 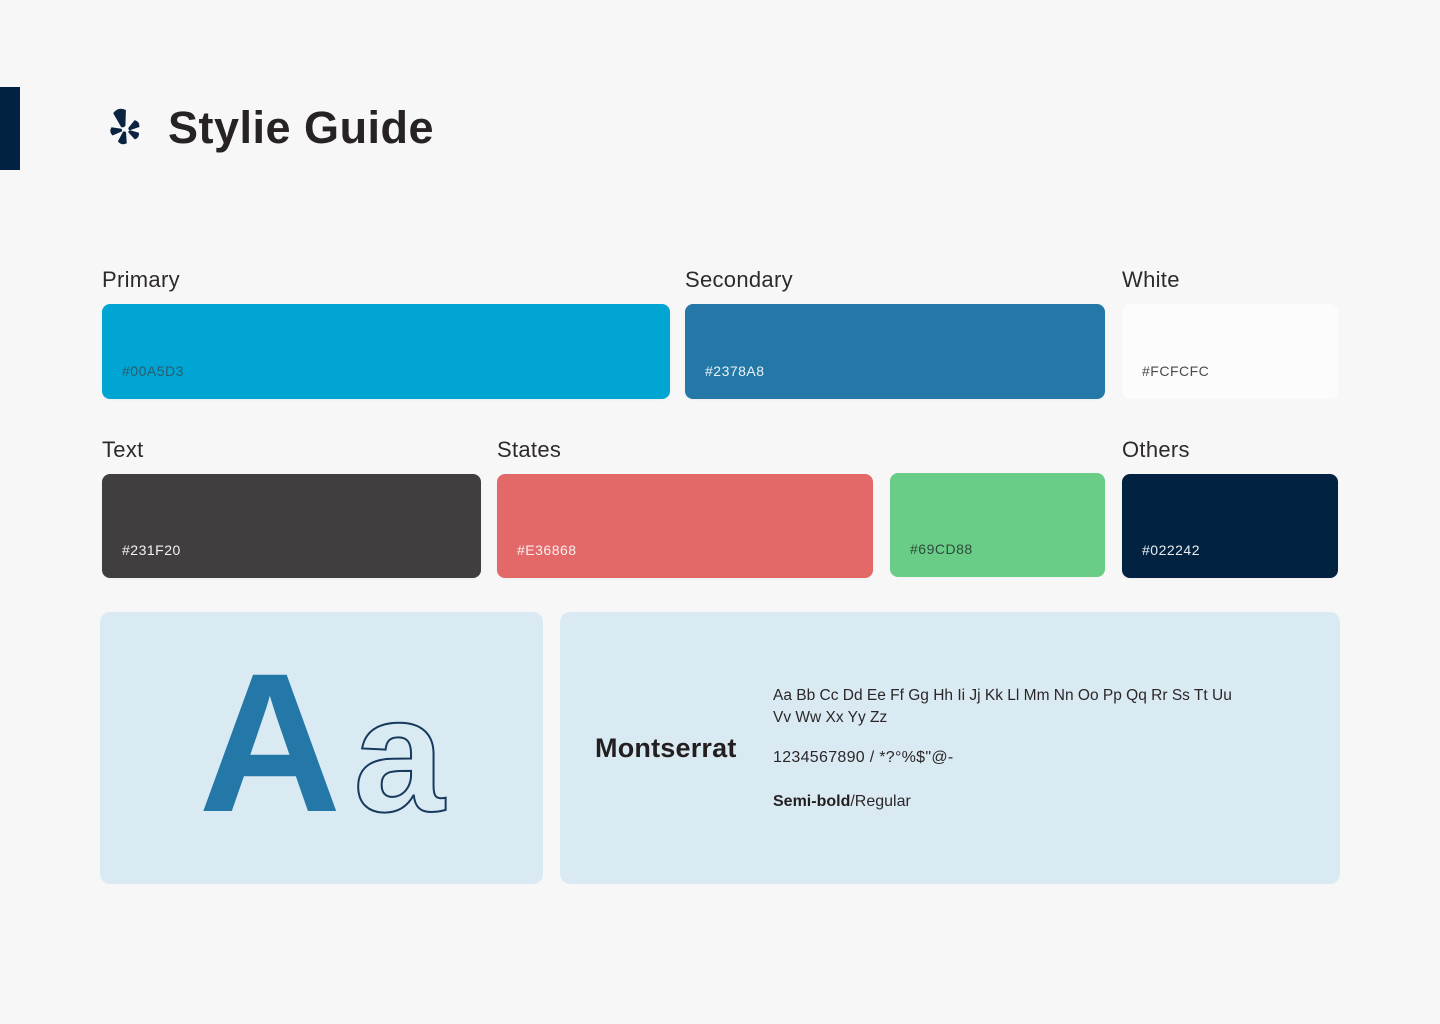 What do you see at coordinates (812, 801) in the screenshot?
I see `weight-semibold: Semi-bold` at bounding box center [812, 801].